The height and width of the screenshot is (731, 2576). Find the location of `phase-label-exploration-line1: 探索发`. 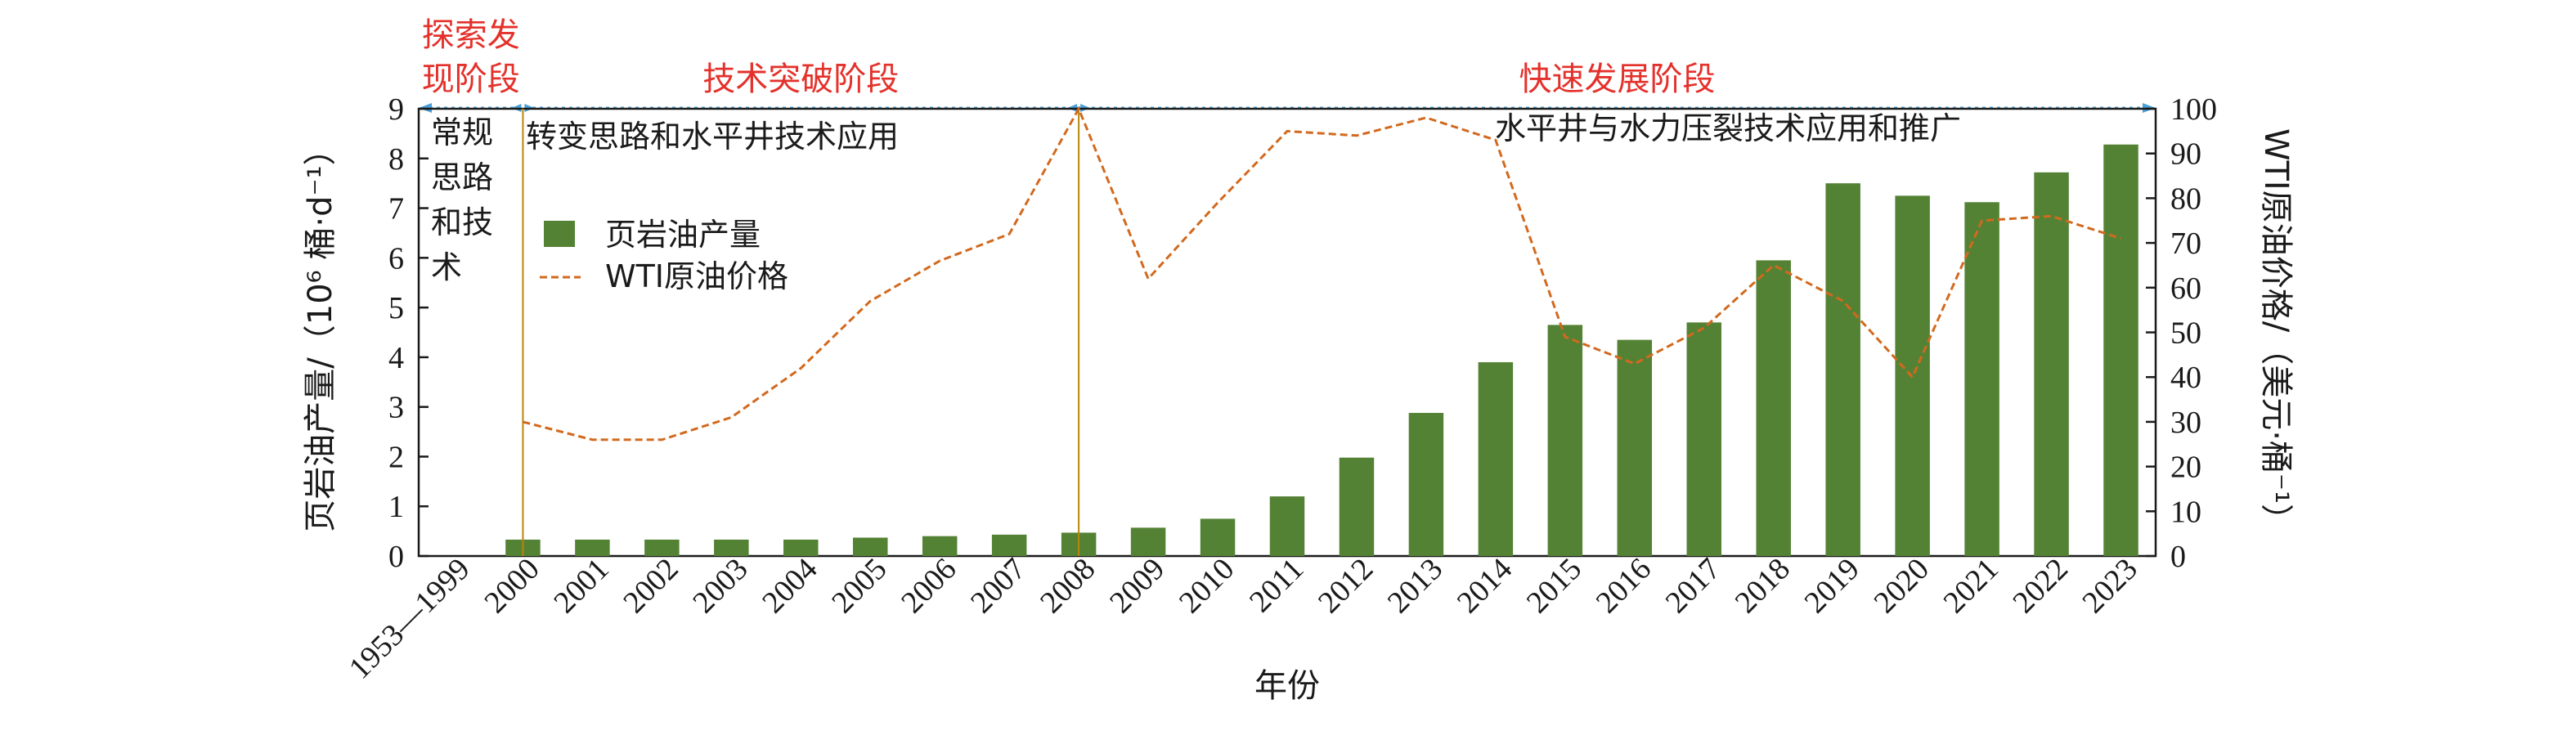

phase-label-exploration-line1: 探索发 is located at coordinates (471, 35).